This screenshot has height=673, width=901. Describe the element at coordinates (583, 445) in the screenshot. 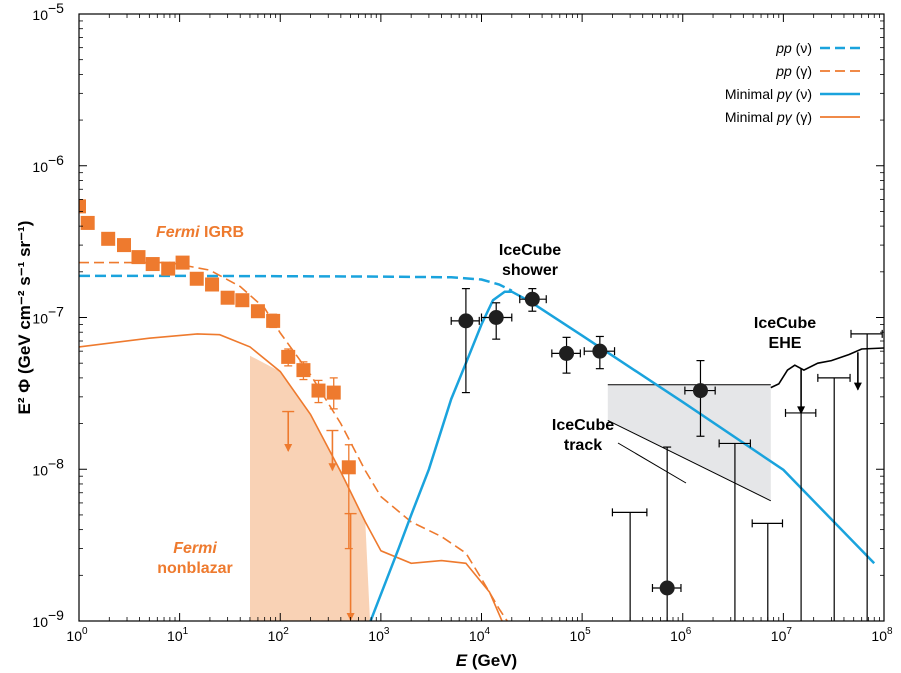

I see `icecube-track-line2: track` at that location.